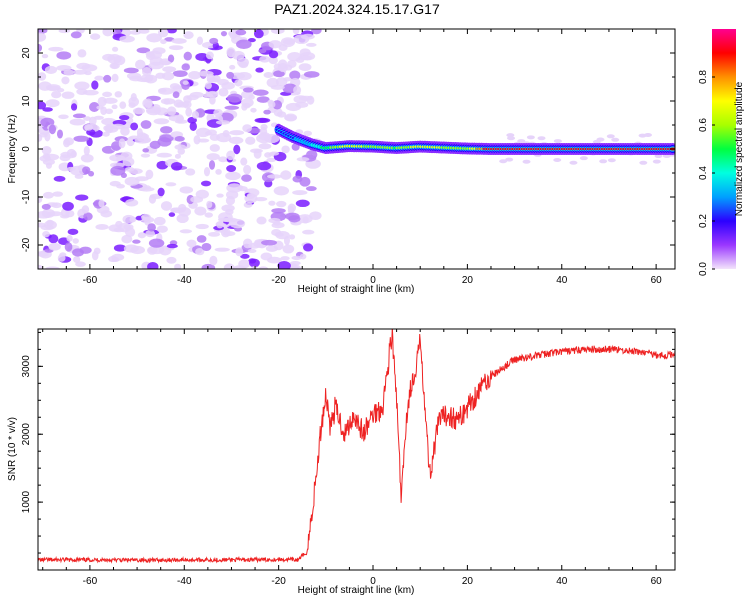 The image size is (750, 600). Describe the element at coordinates (26, 196) in the screenshot. I see `spectrogram-y-tick-label: -10` at that location.